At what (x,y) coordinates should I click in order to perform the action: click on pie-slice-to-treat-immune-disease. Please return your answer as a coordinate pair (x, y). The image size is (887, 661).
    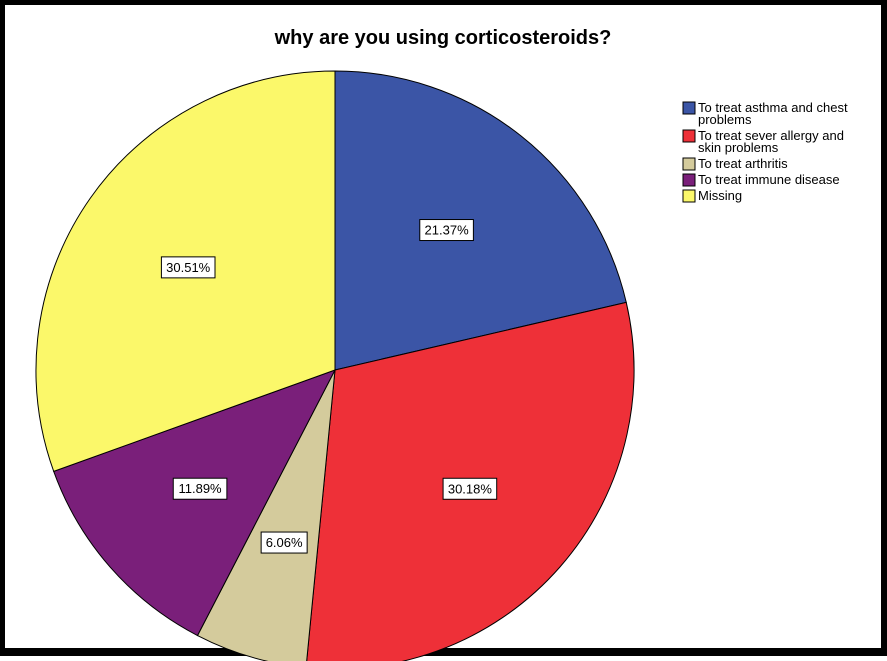
    Looking at the image, I should click on (195, 503).